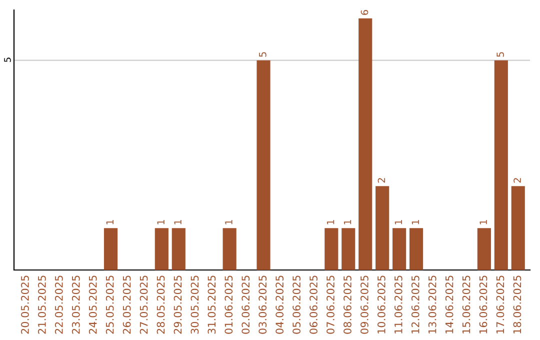  I want to click on x-tick-label: 04.06.2025, so click(280, 305).